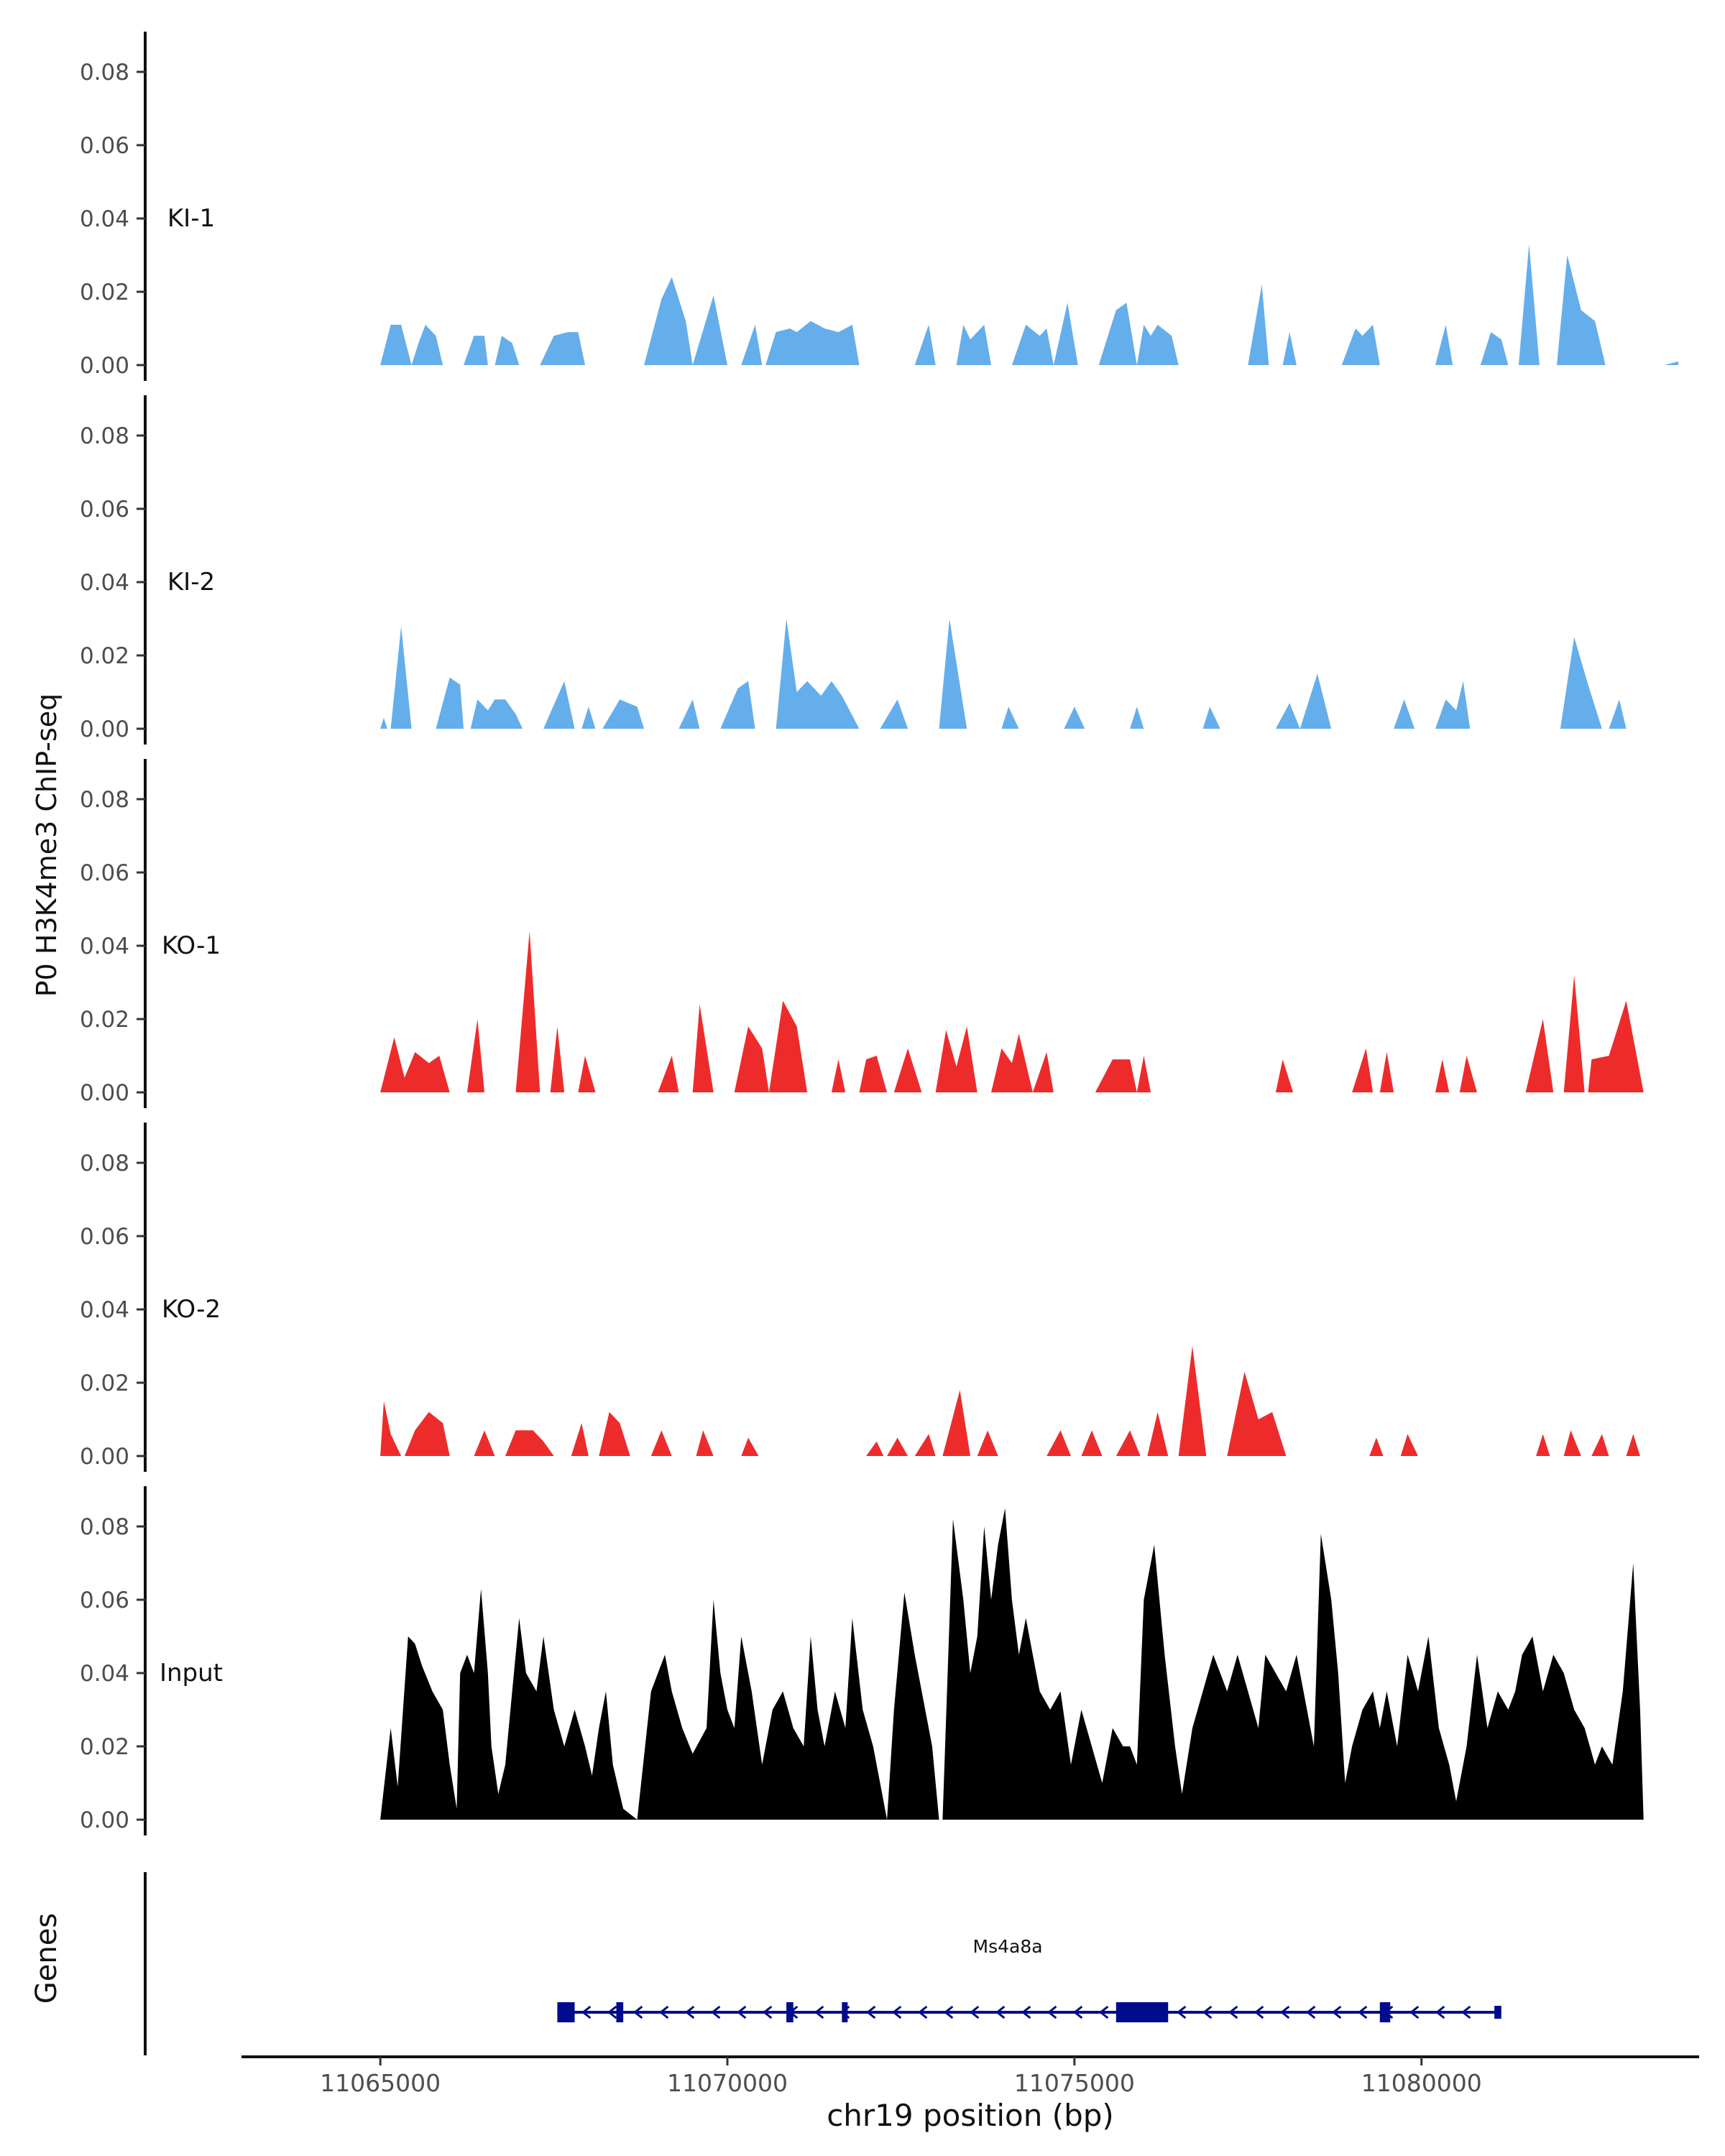 The image size is (1725, 2156). What do you see at coordinates (1008, 1946) in the screenshot?
I see `gene-name-label: Ms4a8a` at bounding box center [1008, 1946].